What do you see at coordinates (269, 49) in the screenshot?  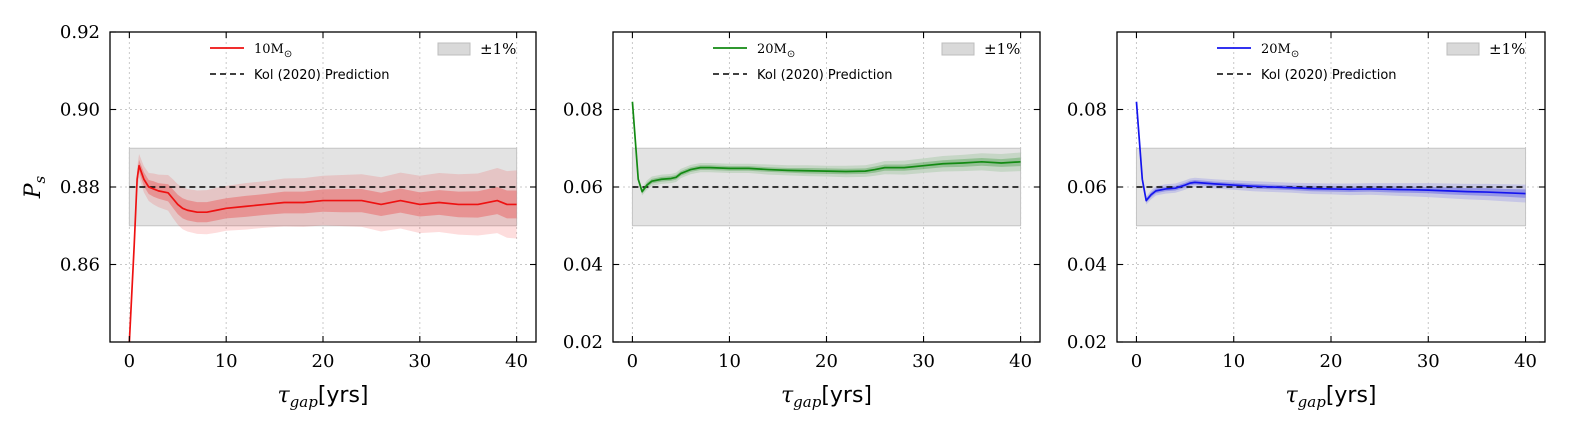 I see `legend-series-name: 10M` at bounding box center [269, 49].